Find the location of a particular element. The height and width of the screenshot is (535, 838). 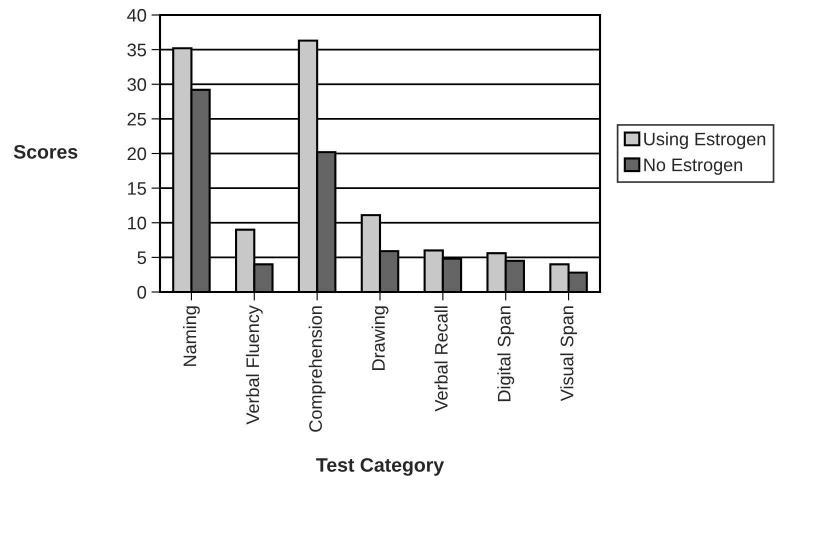

legend-label: Using Estrogen is located at coordinates (705, 140).